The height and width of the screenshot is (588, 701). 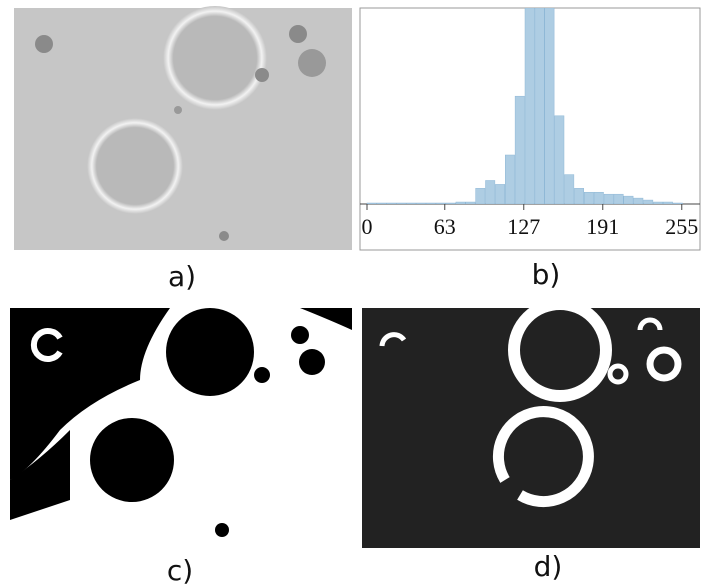 I want to click on panel-label: b), so click(x=546, y=274).